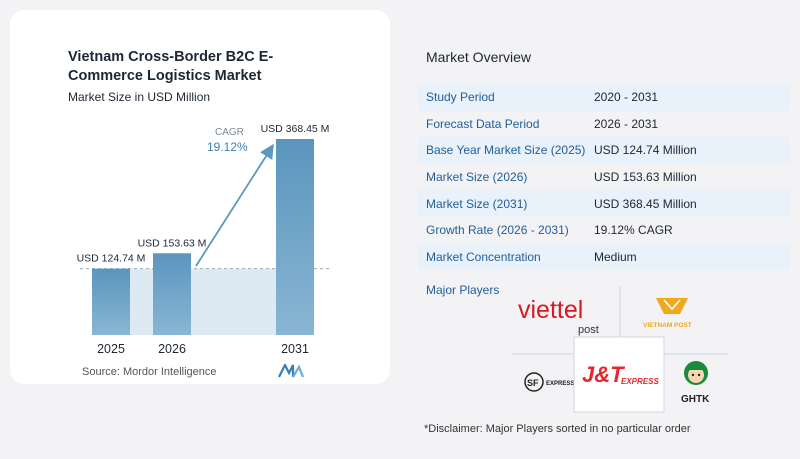 This screenshot has width=800, height=459. I want to click on jt-express-logo: J&T EXPRESS, so click(619, 374).